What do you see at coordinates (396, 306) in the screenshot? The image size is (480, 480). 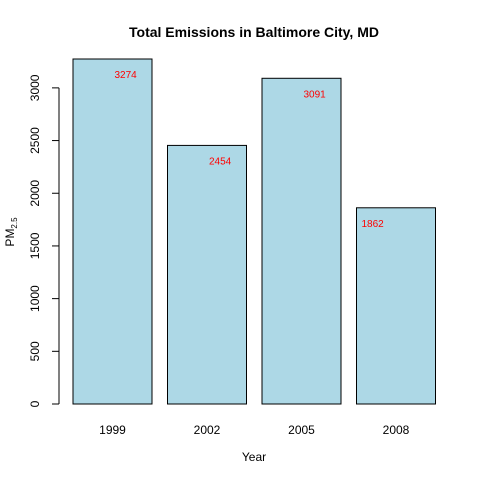 I see `bar-2008` at bounding box center [396, 306].